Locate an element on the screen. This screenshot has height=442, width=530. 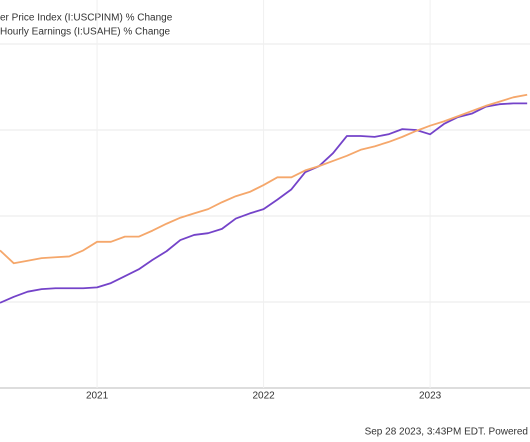
x-tick-label: 2023 is located at coordinates (430, 396).